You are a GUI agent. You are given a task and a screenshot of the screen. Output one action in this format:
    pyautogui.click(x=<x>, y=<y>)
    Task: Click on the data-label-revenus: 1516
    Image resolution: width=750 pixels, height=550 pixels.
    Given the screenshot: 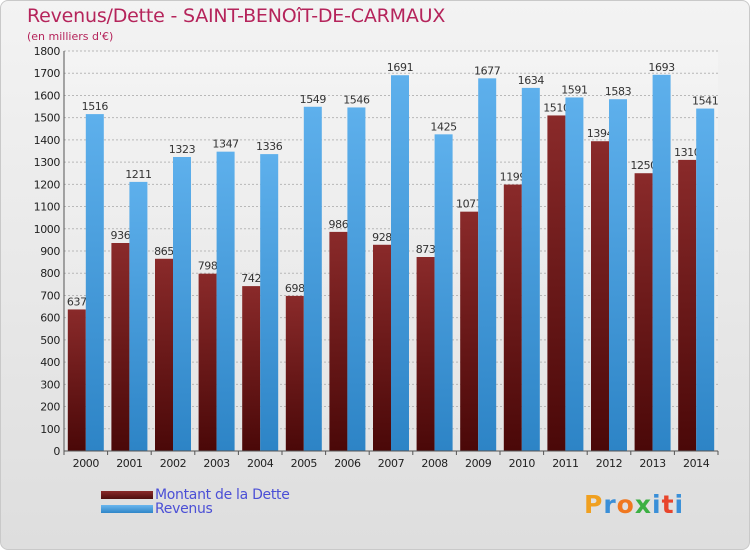 What is the action you would take?
    pyautogui.click(x=95, y=106)
    